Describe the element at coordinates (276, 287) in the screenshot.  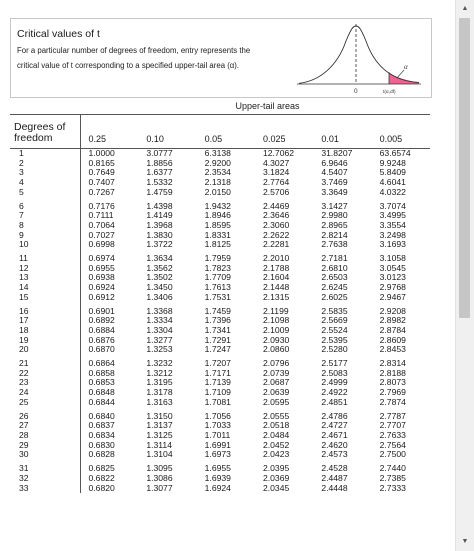
I see `critical-value-cell: 2.1448` at that location.